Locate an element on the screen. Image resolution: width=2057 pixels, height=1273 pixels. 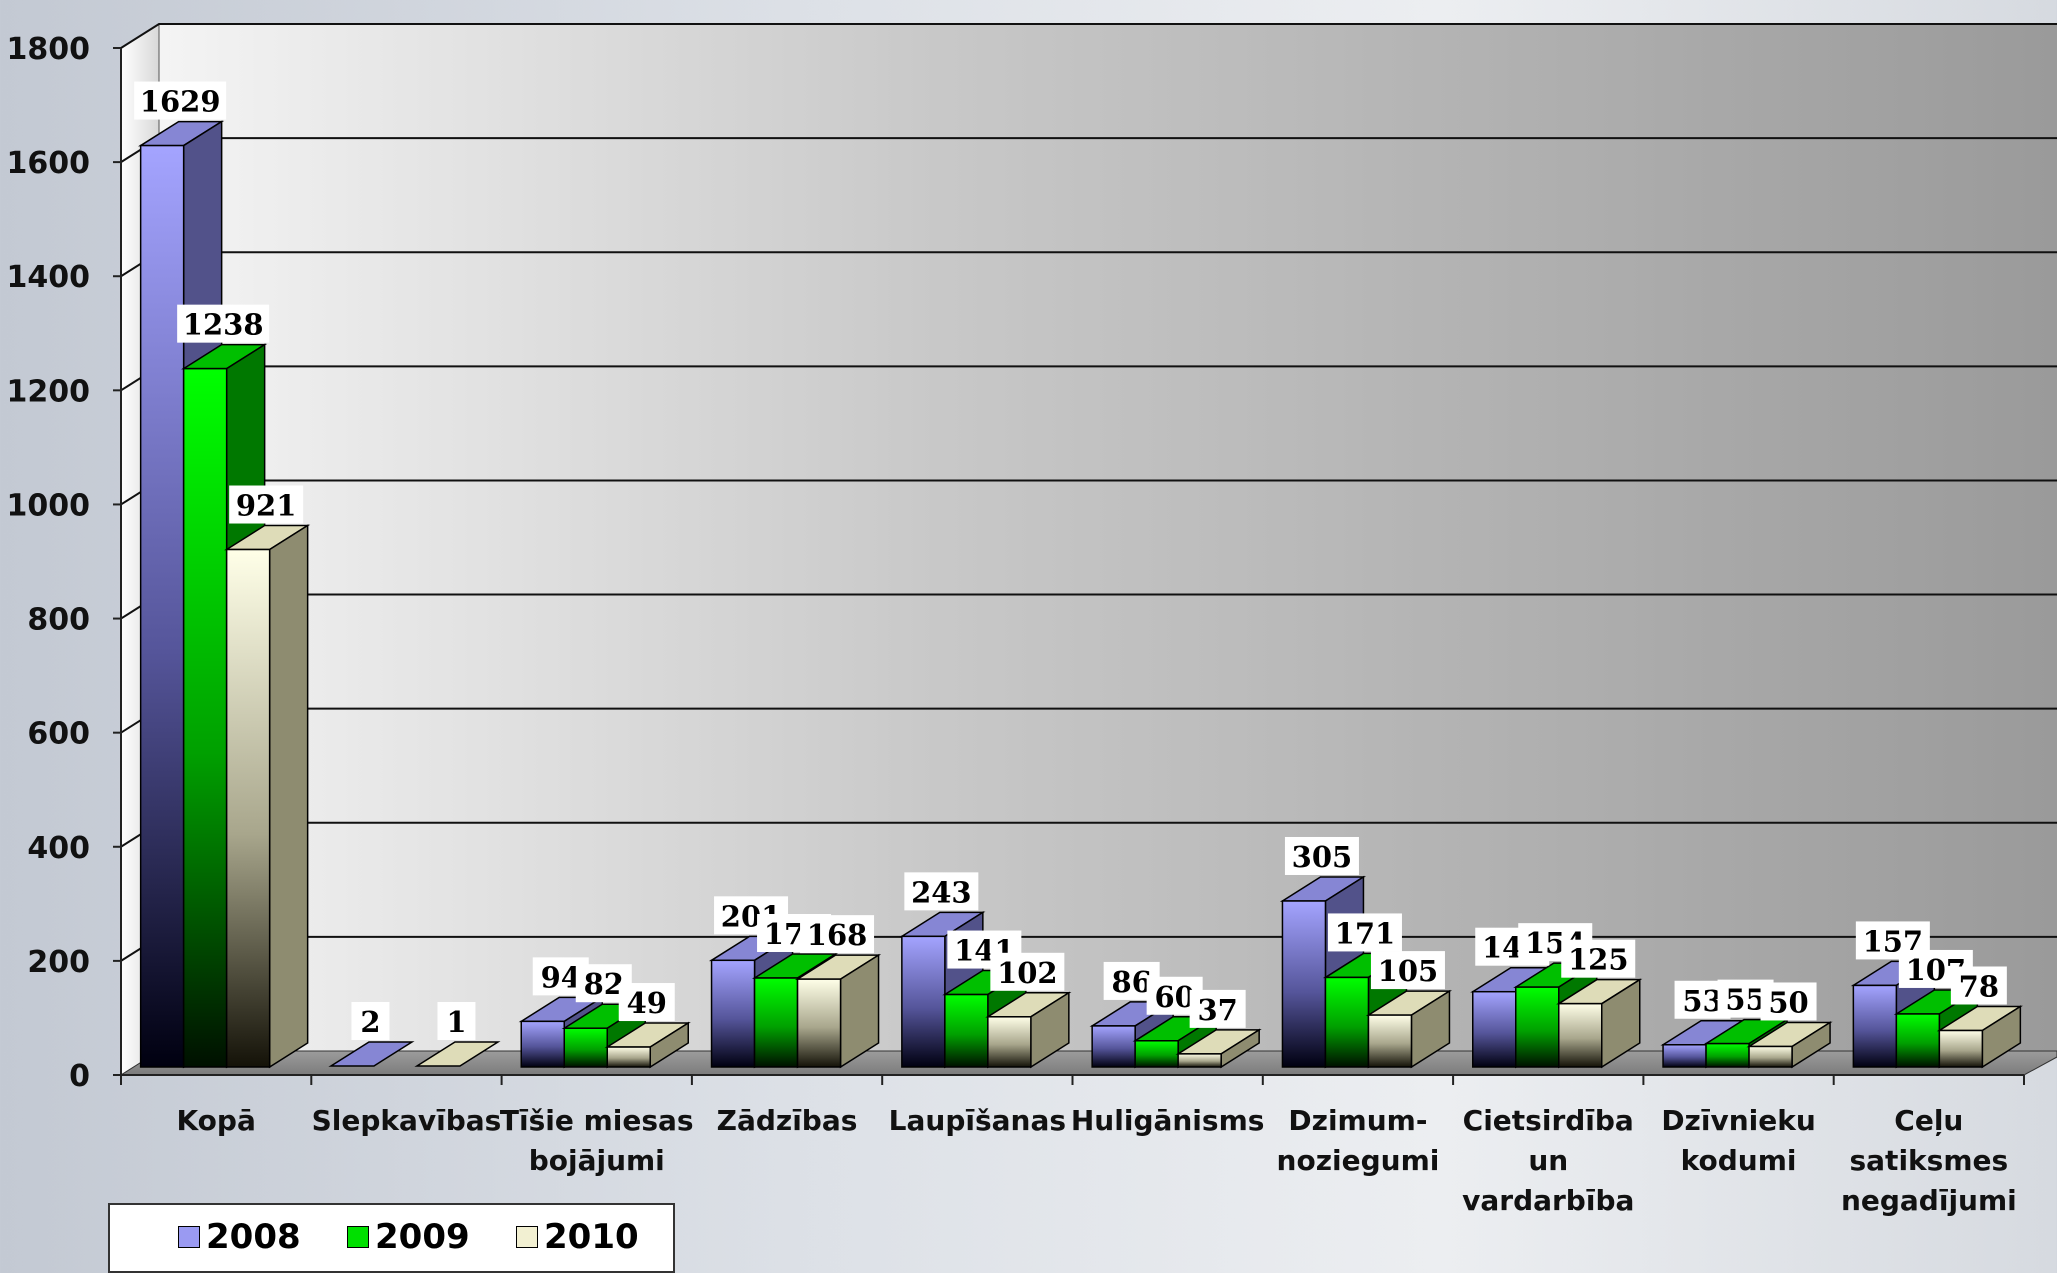
data-label: 1238 is located at coordinates (223, 323).